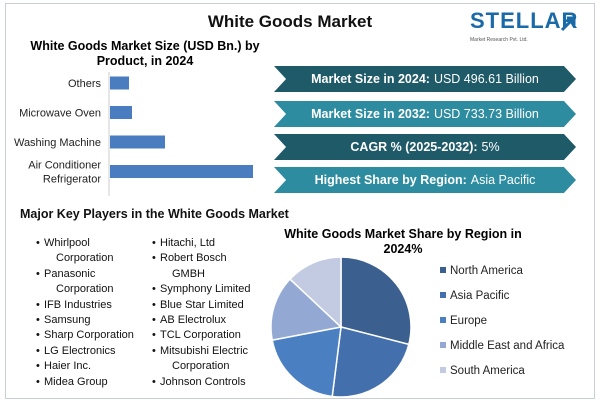  I want to click on stat-label: Market Size in 2024:, so click(370, 79).